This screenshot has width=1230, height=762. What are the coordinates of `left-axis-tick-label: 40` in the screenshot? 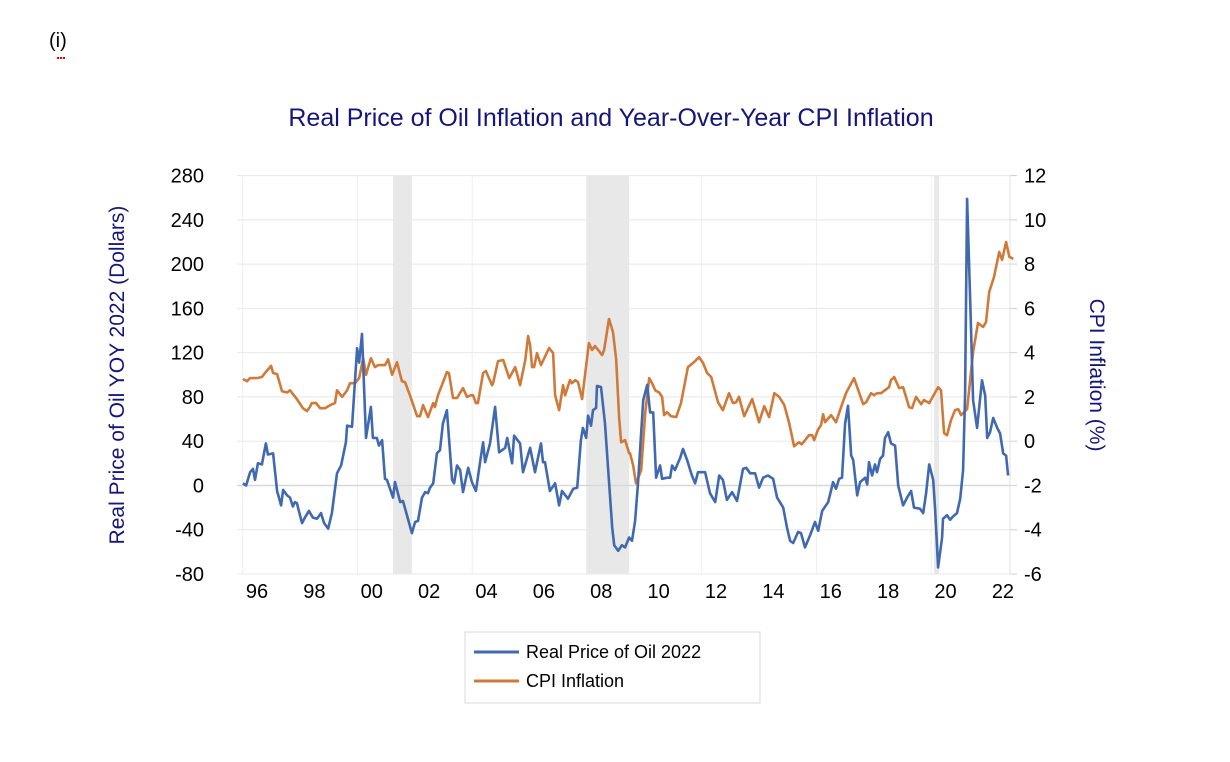 It's located at (193, 442).